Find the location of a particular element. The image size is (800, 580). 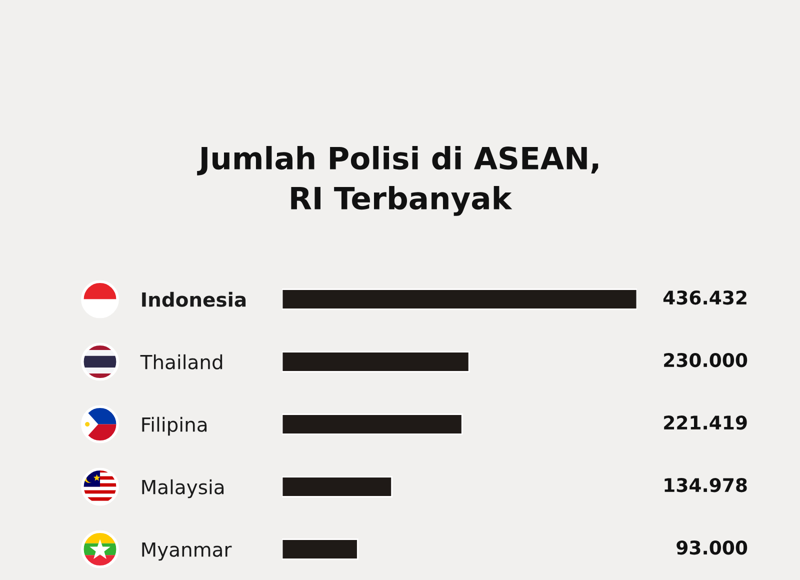

data-label: 221.419 is located at coordinates (705, 423).